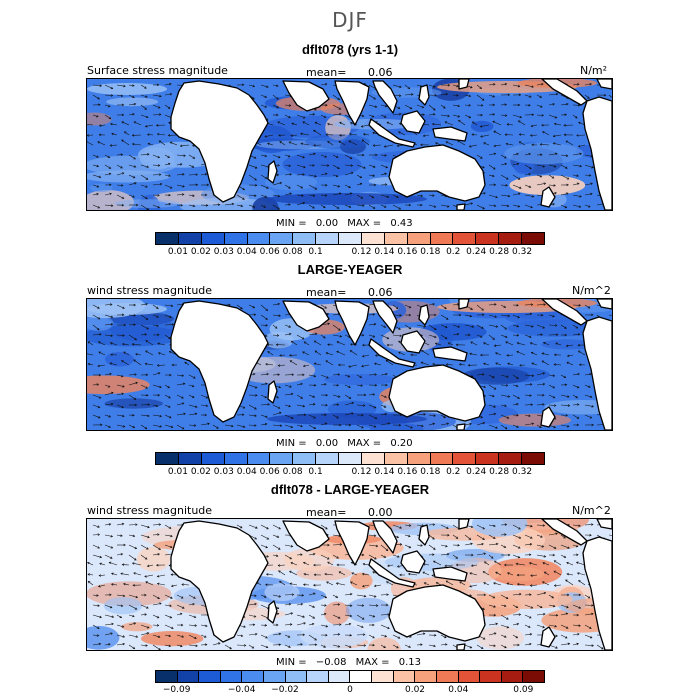  I want to click on panel-1-field-label: Surface stress magnitude, so click(157, 70).